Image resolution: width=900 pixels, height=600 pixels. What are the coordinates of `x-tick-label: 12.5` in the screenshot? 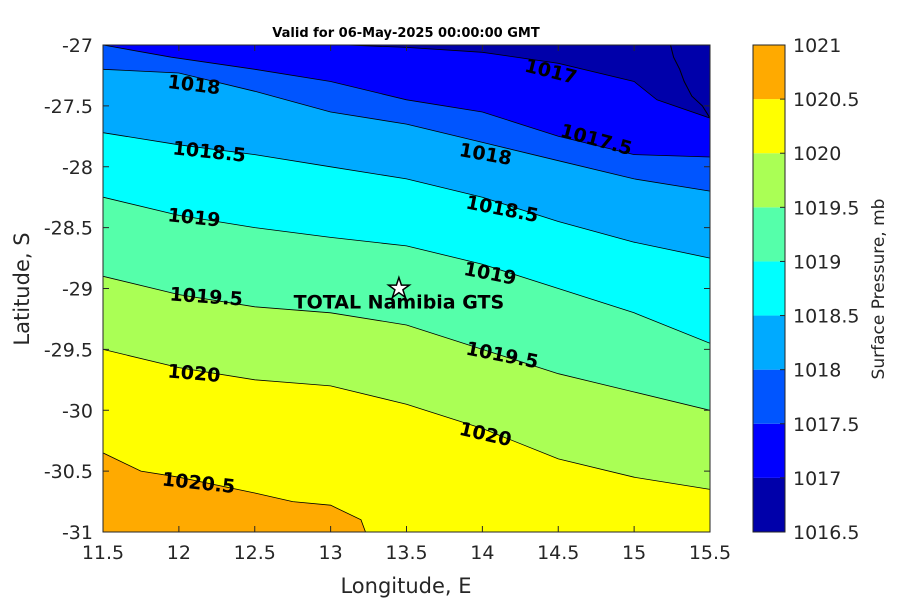 It's located at (255, 553).